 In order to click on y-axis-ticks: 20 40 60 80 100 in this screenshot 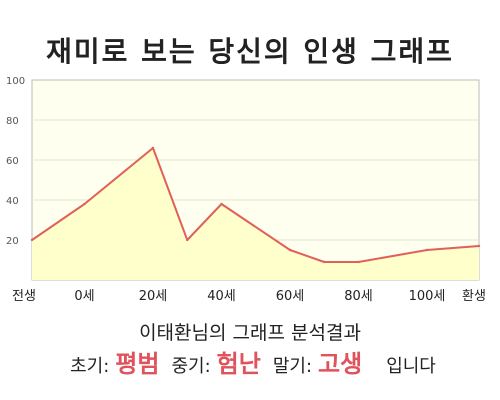, I will do `click(15, 161)`.